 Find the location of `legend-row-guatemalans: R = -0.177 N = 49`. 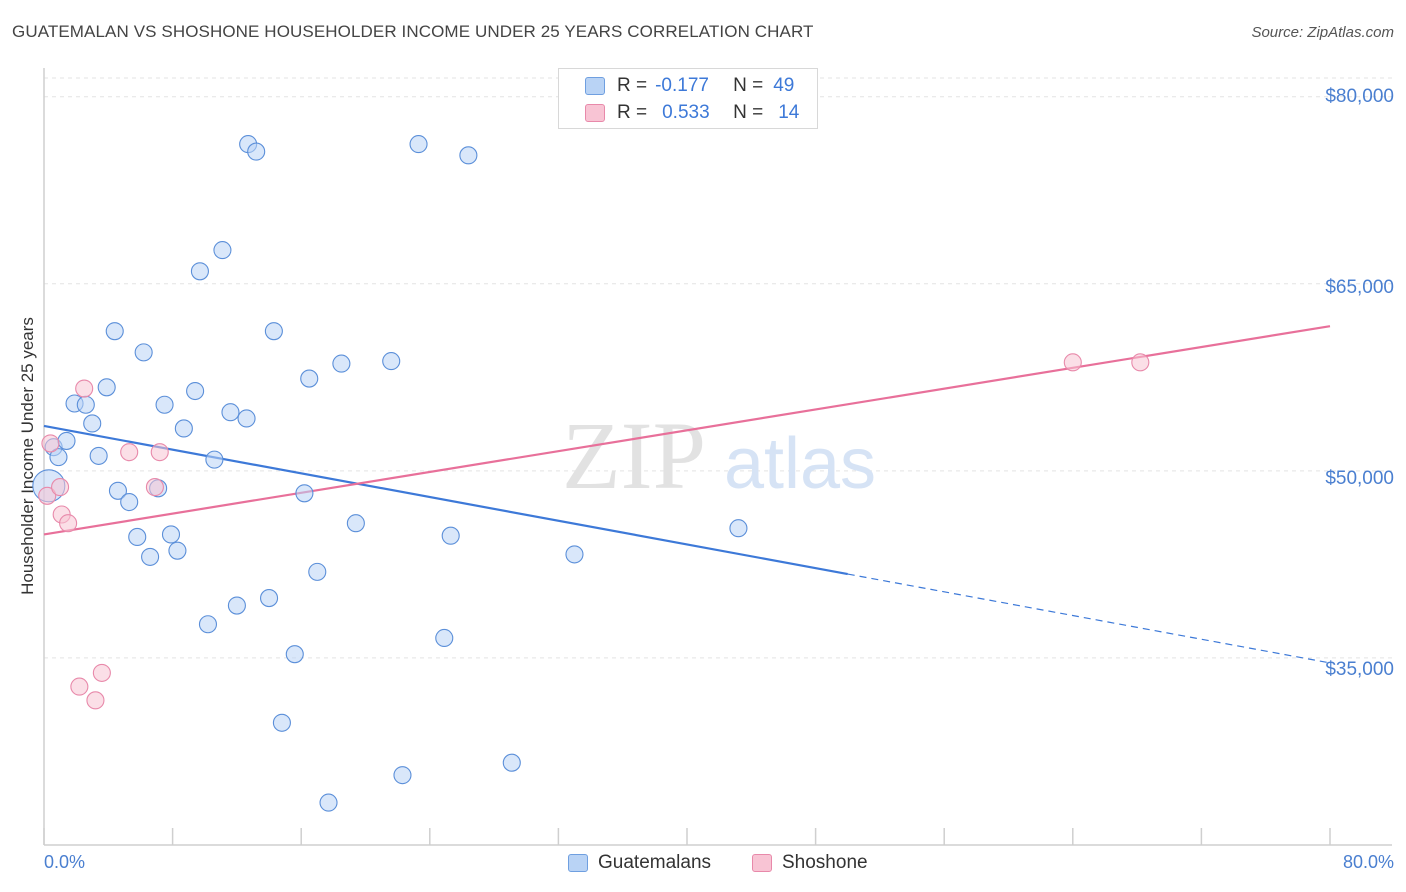

legend-row-guatemalans: R = -0.177 N = 49 is located at coordinates (689, 86).